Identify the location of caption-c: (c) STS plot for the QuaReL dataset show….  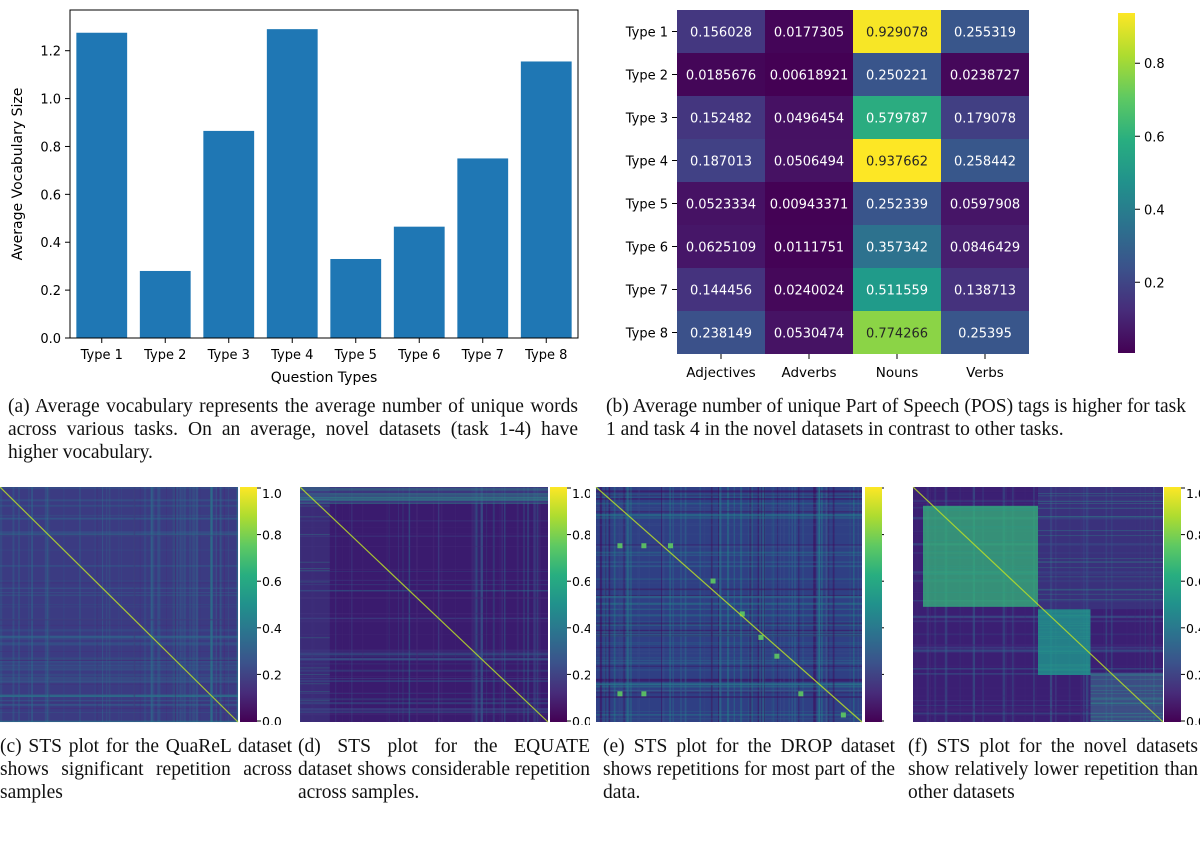
(146, 769).